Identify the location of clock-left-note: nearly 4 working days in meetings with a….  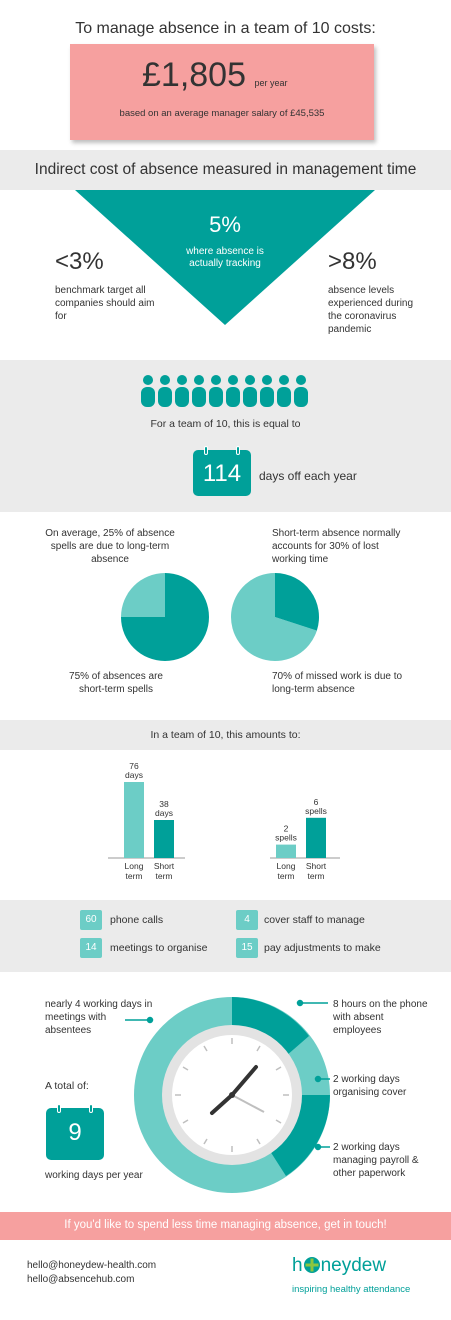
(99, 1017).